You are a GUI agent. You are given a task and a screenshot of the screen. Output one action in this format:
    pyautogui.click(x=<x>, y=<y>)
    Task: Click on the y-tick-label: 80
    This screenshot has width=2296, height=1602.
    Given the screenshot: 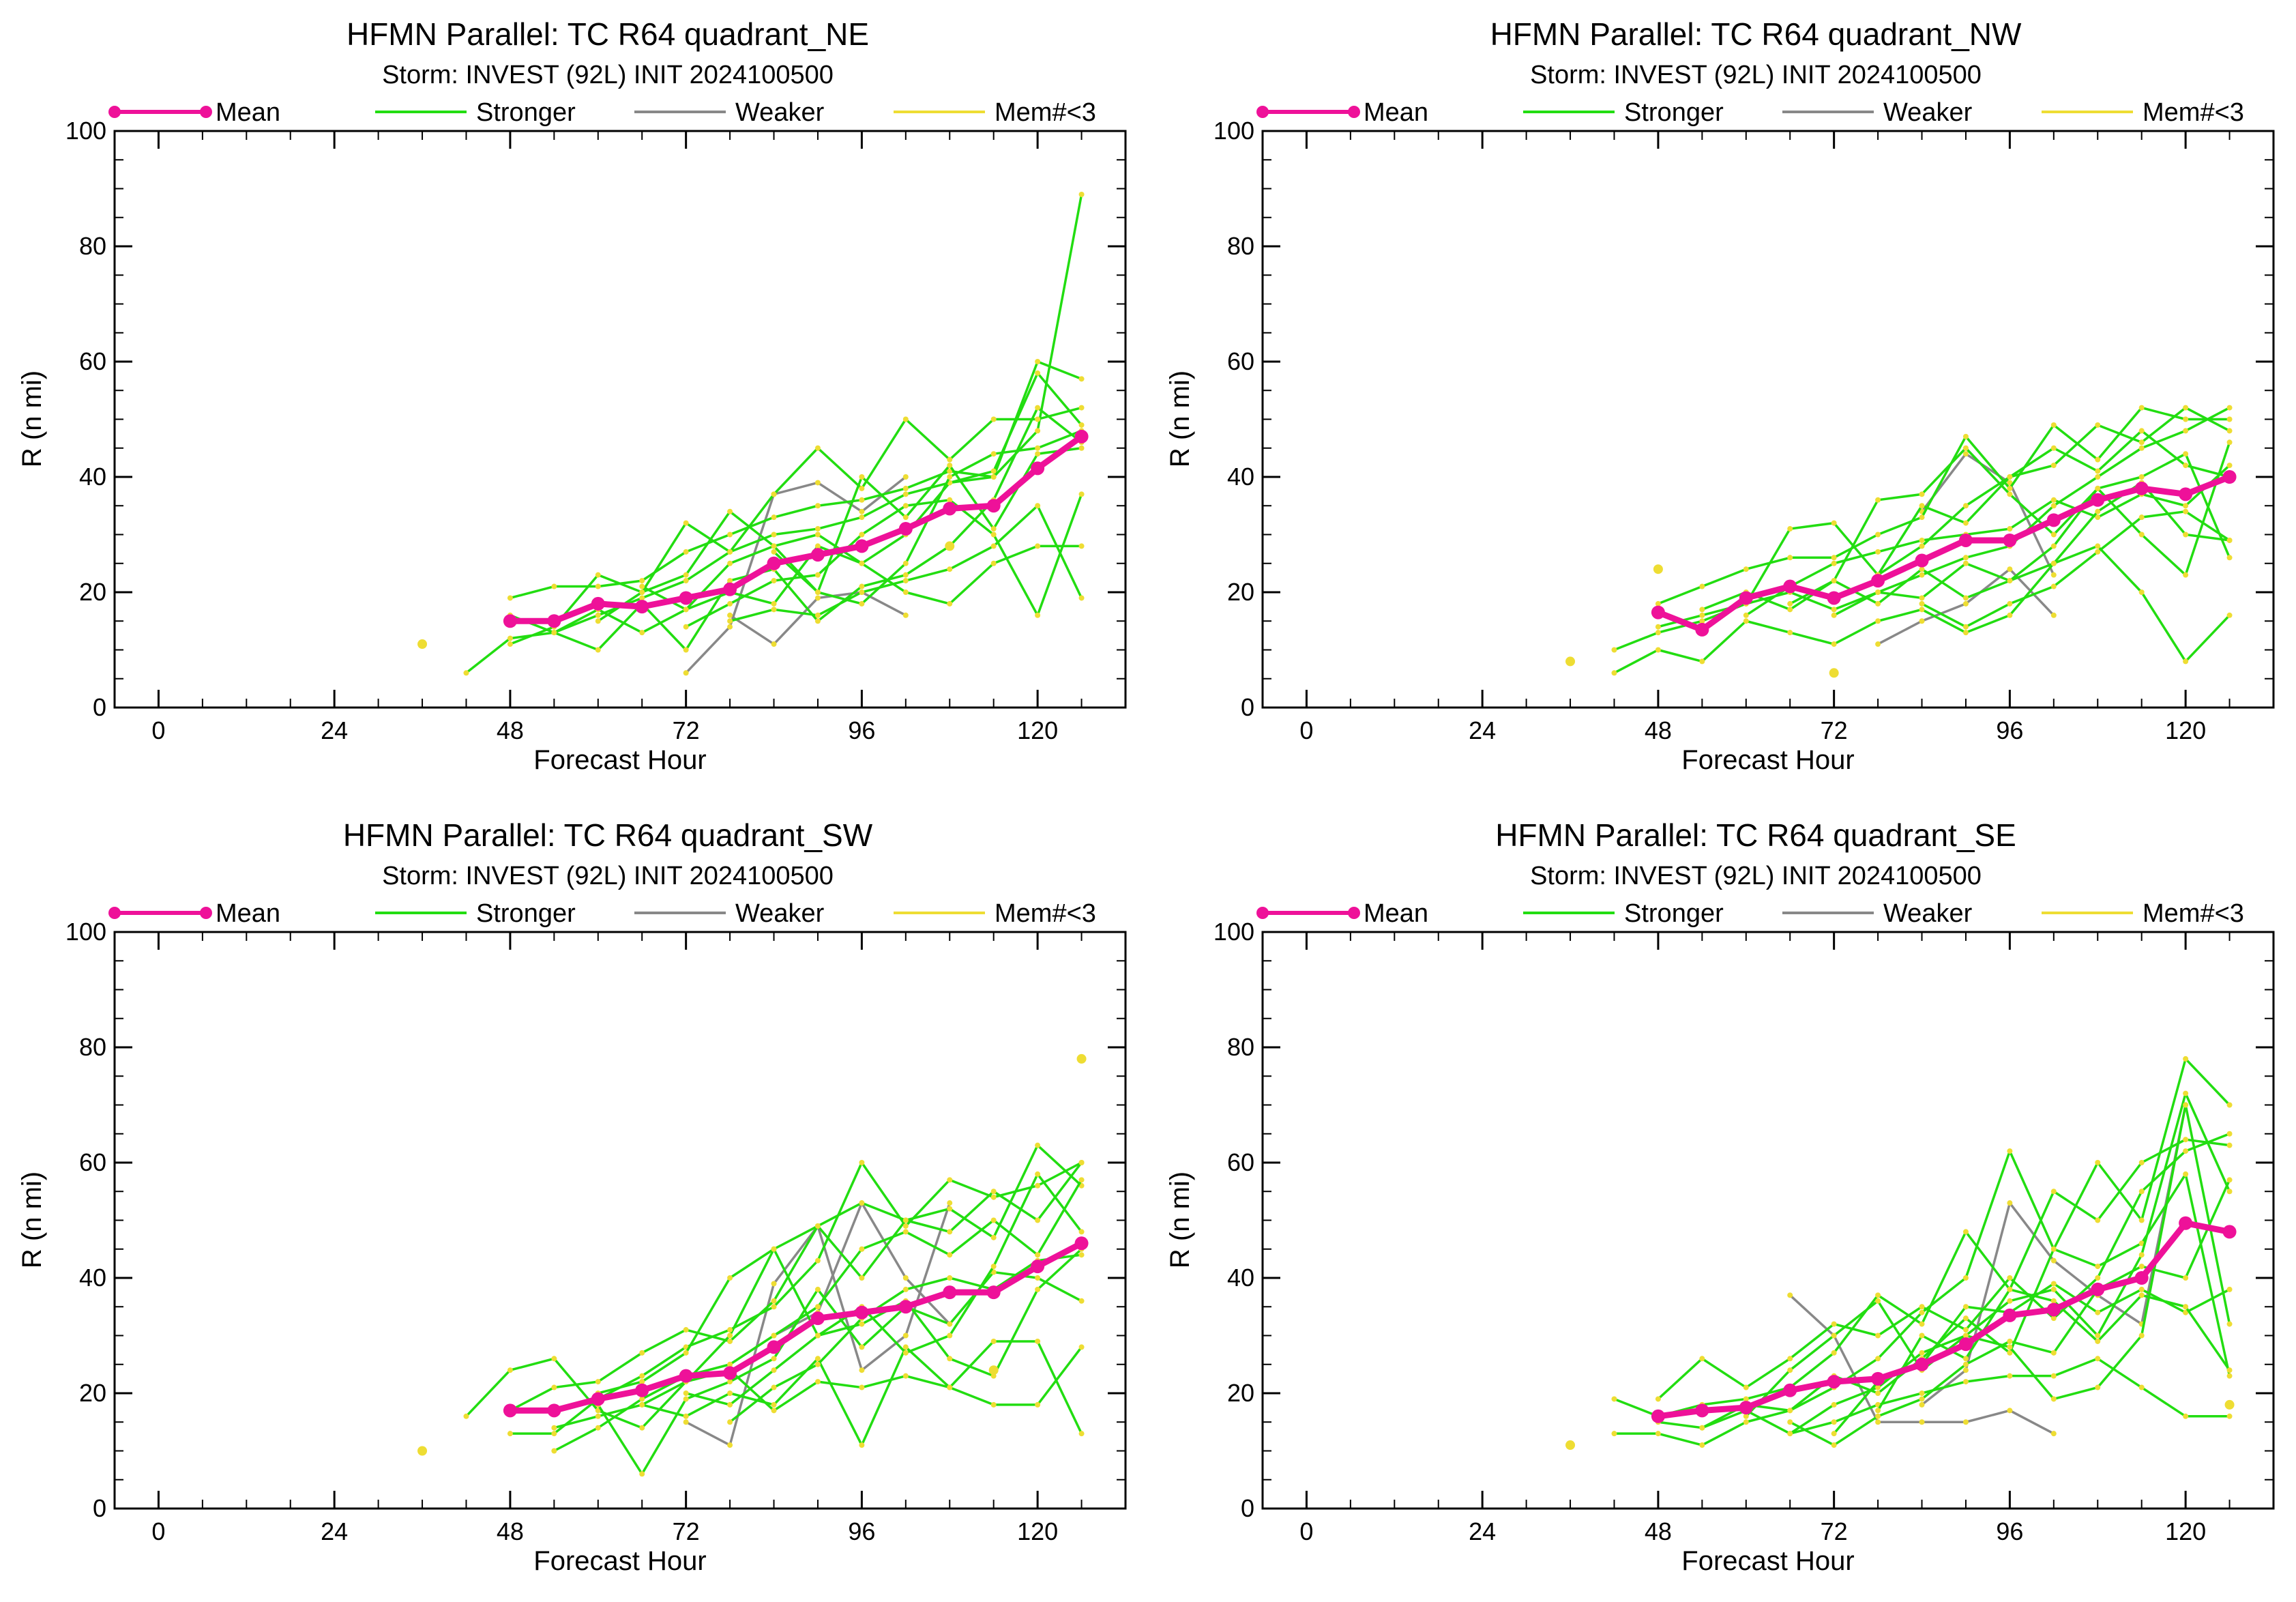 What is the action you would take?
    pyautogui.click(x=1241, y=1047)
    